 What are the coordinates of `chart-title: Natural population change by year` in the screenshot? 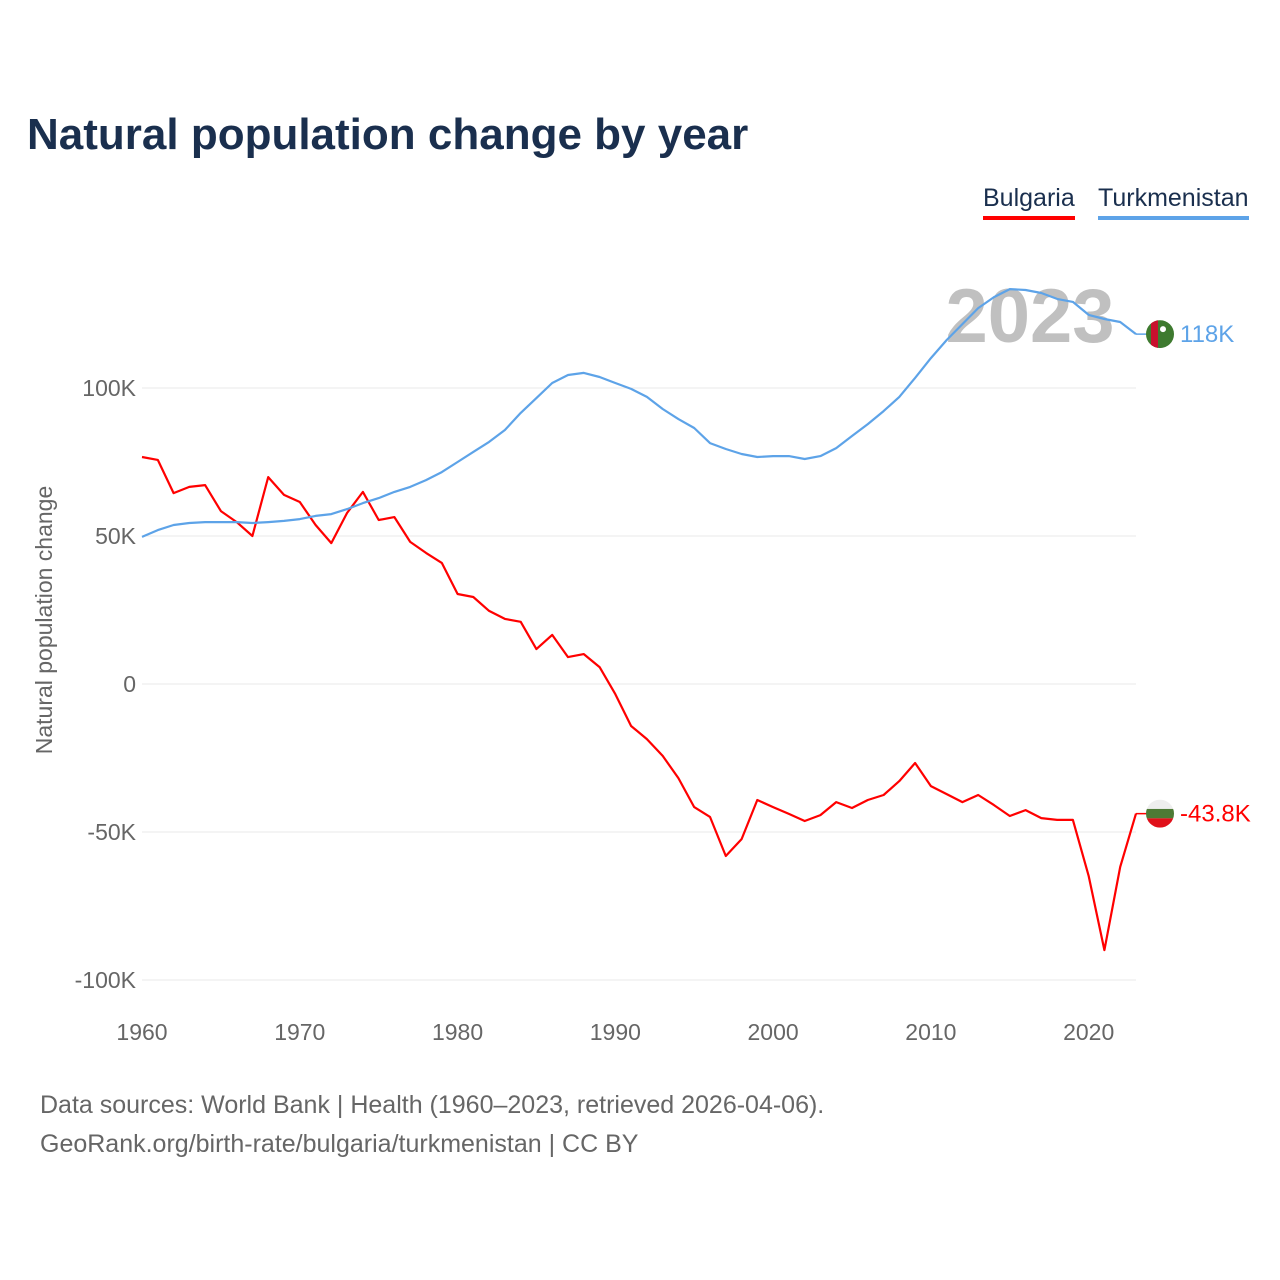 It's located at (388, 134).